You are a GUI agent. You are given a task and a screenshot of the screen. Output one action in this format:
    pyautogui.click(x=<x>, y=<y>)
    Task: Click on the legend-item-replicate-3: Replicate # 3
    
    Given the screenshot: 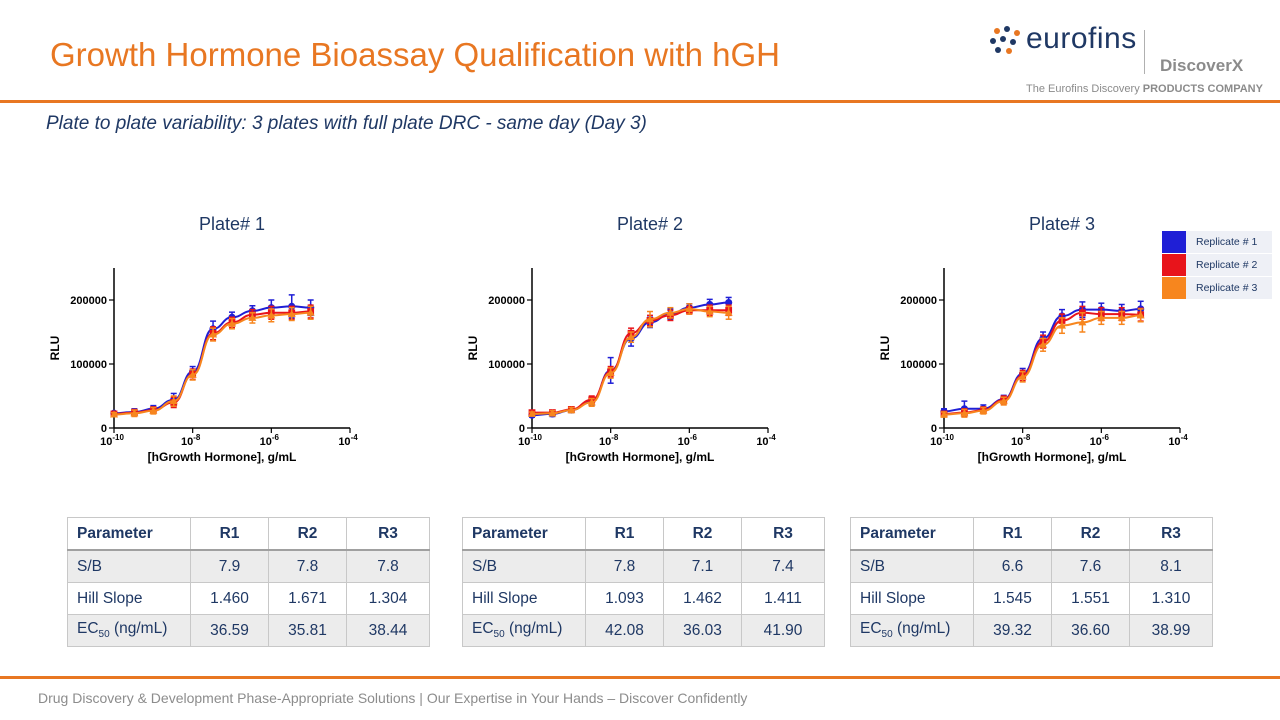 What is the action you would take?
    pyautogui.click(x=1217, y=288)
    